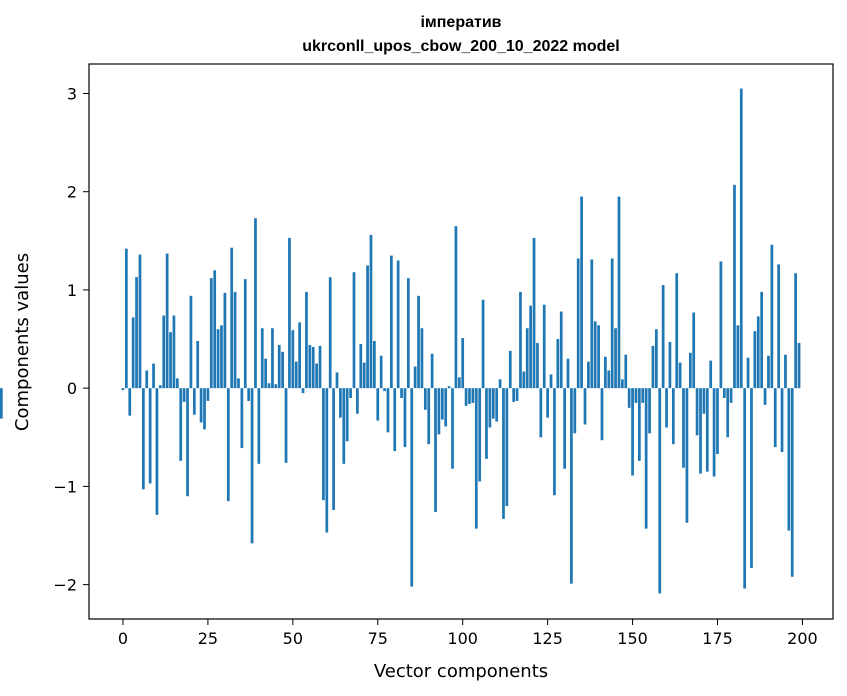 The image size is (847, 696). What do you see at coordinates (460, 22) in the screenshot?
I see `chart-title-line1: імператив` at bounding box center [460, 22].